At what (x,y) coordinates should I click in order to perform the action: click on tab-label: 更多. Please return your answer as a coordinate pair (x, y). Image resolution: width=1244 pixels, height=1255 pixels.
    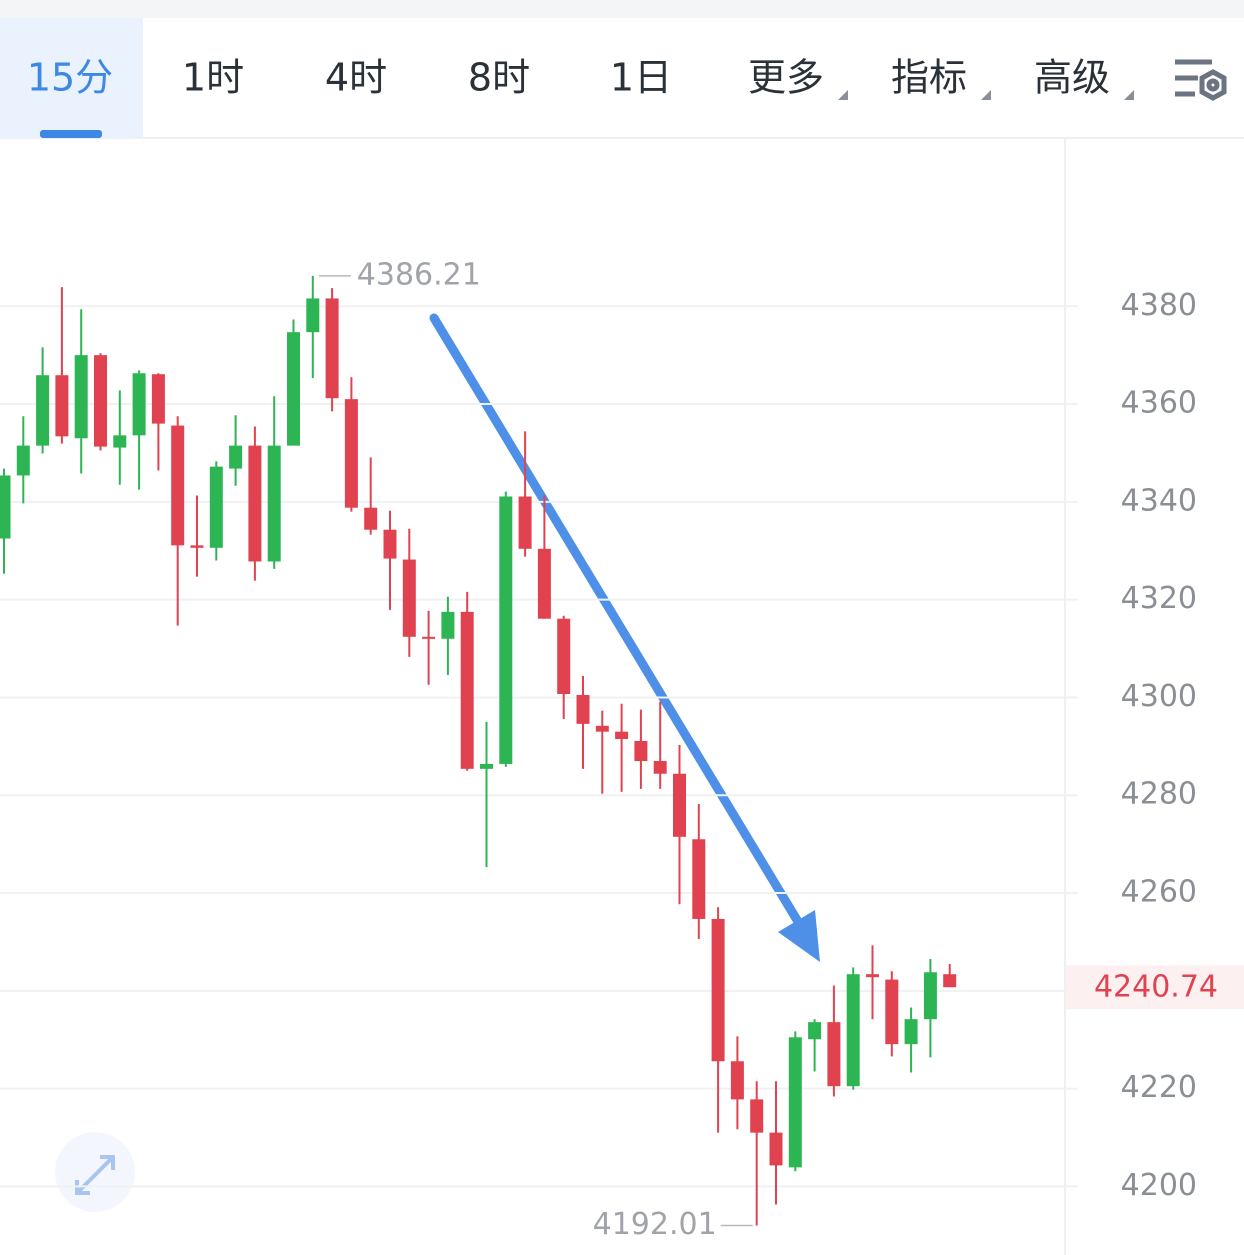
    Looking at the image, I should click on (786, 78).